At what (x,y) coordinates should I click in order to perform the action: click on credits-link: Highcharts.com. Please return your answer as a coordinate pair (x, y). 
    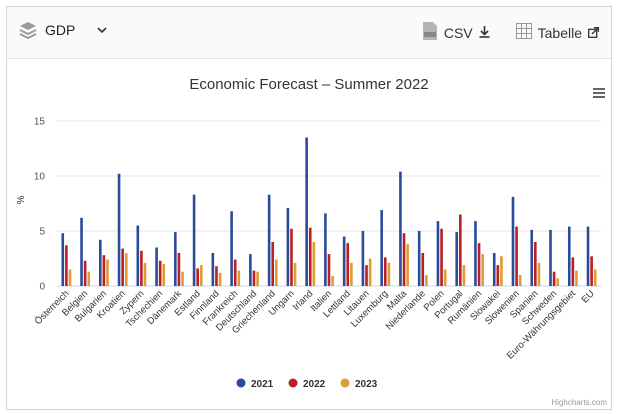
    Looking at the image, I should click on (579, 402).